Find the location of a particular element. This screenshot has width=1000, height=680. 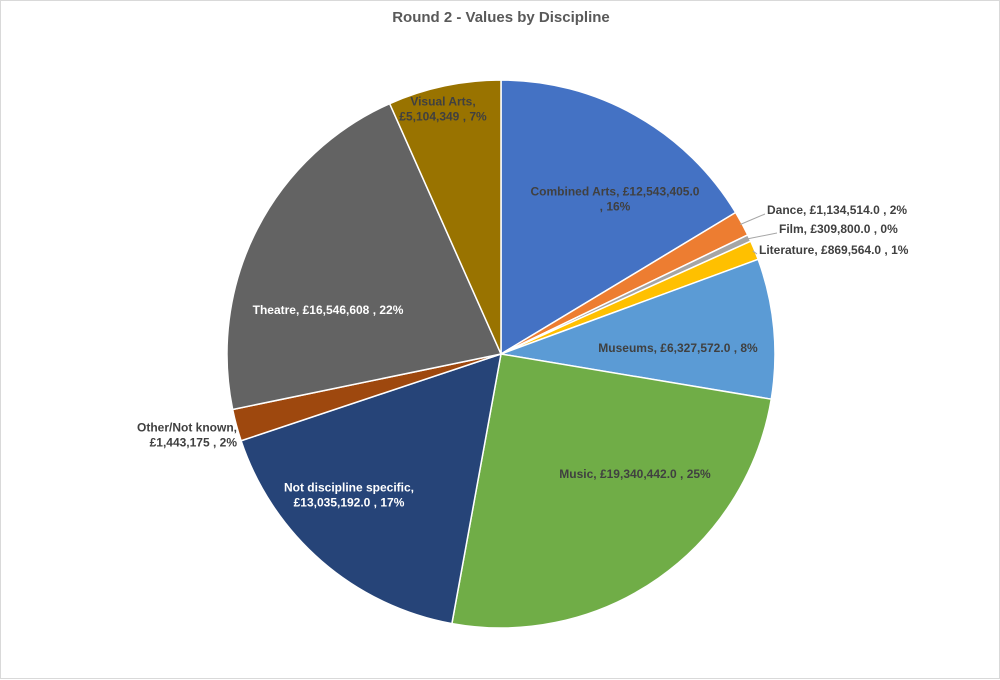

pie-slice-theatre is located at coordinates (364, 256).